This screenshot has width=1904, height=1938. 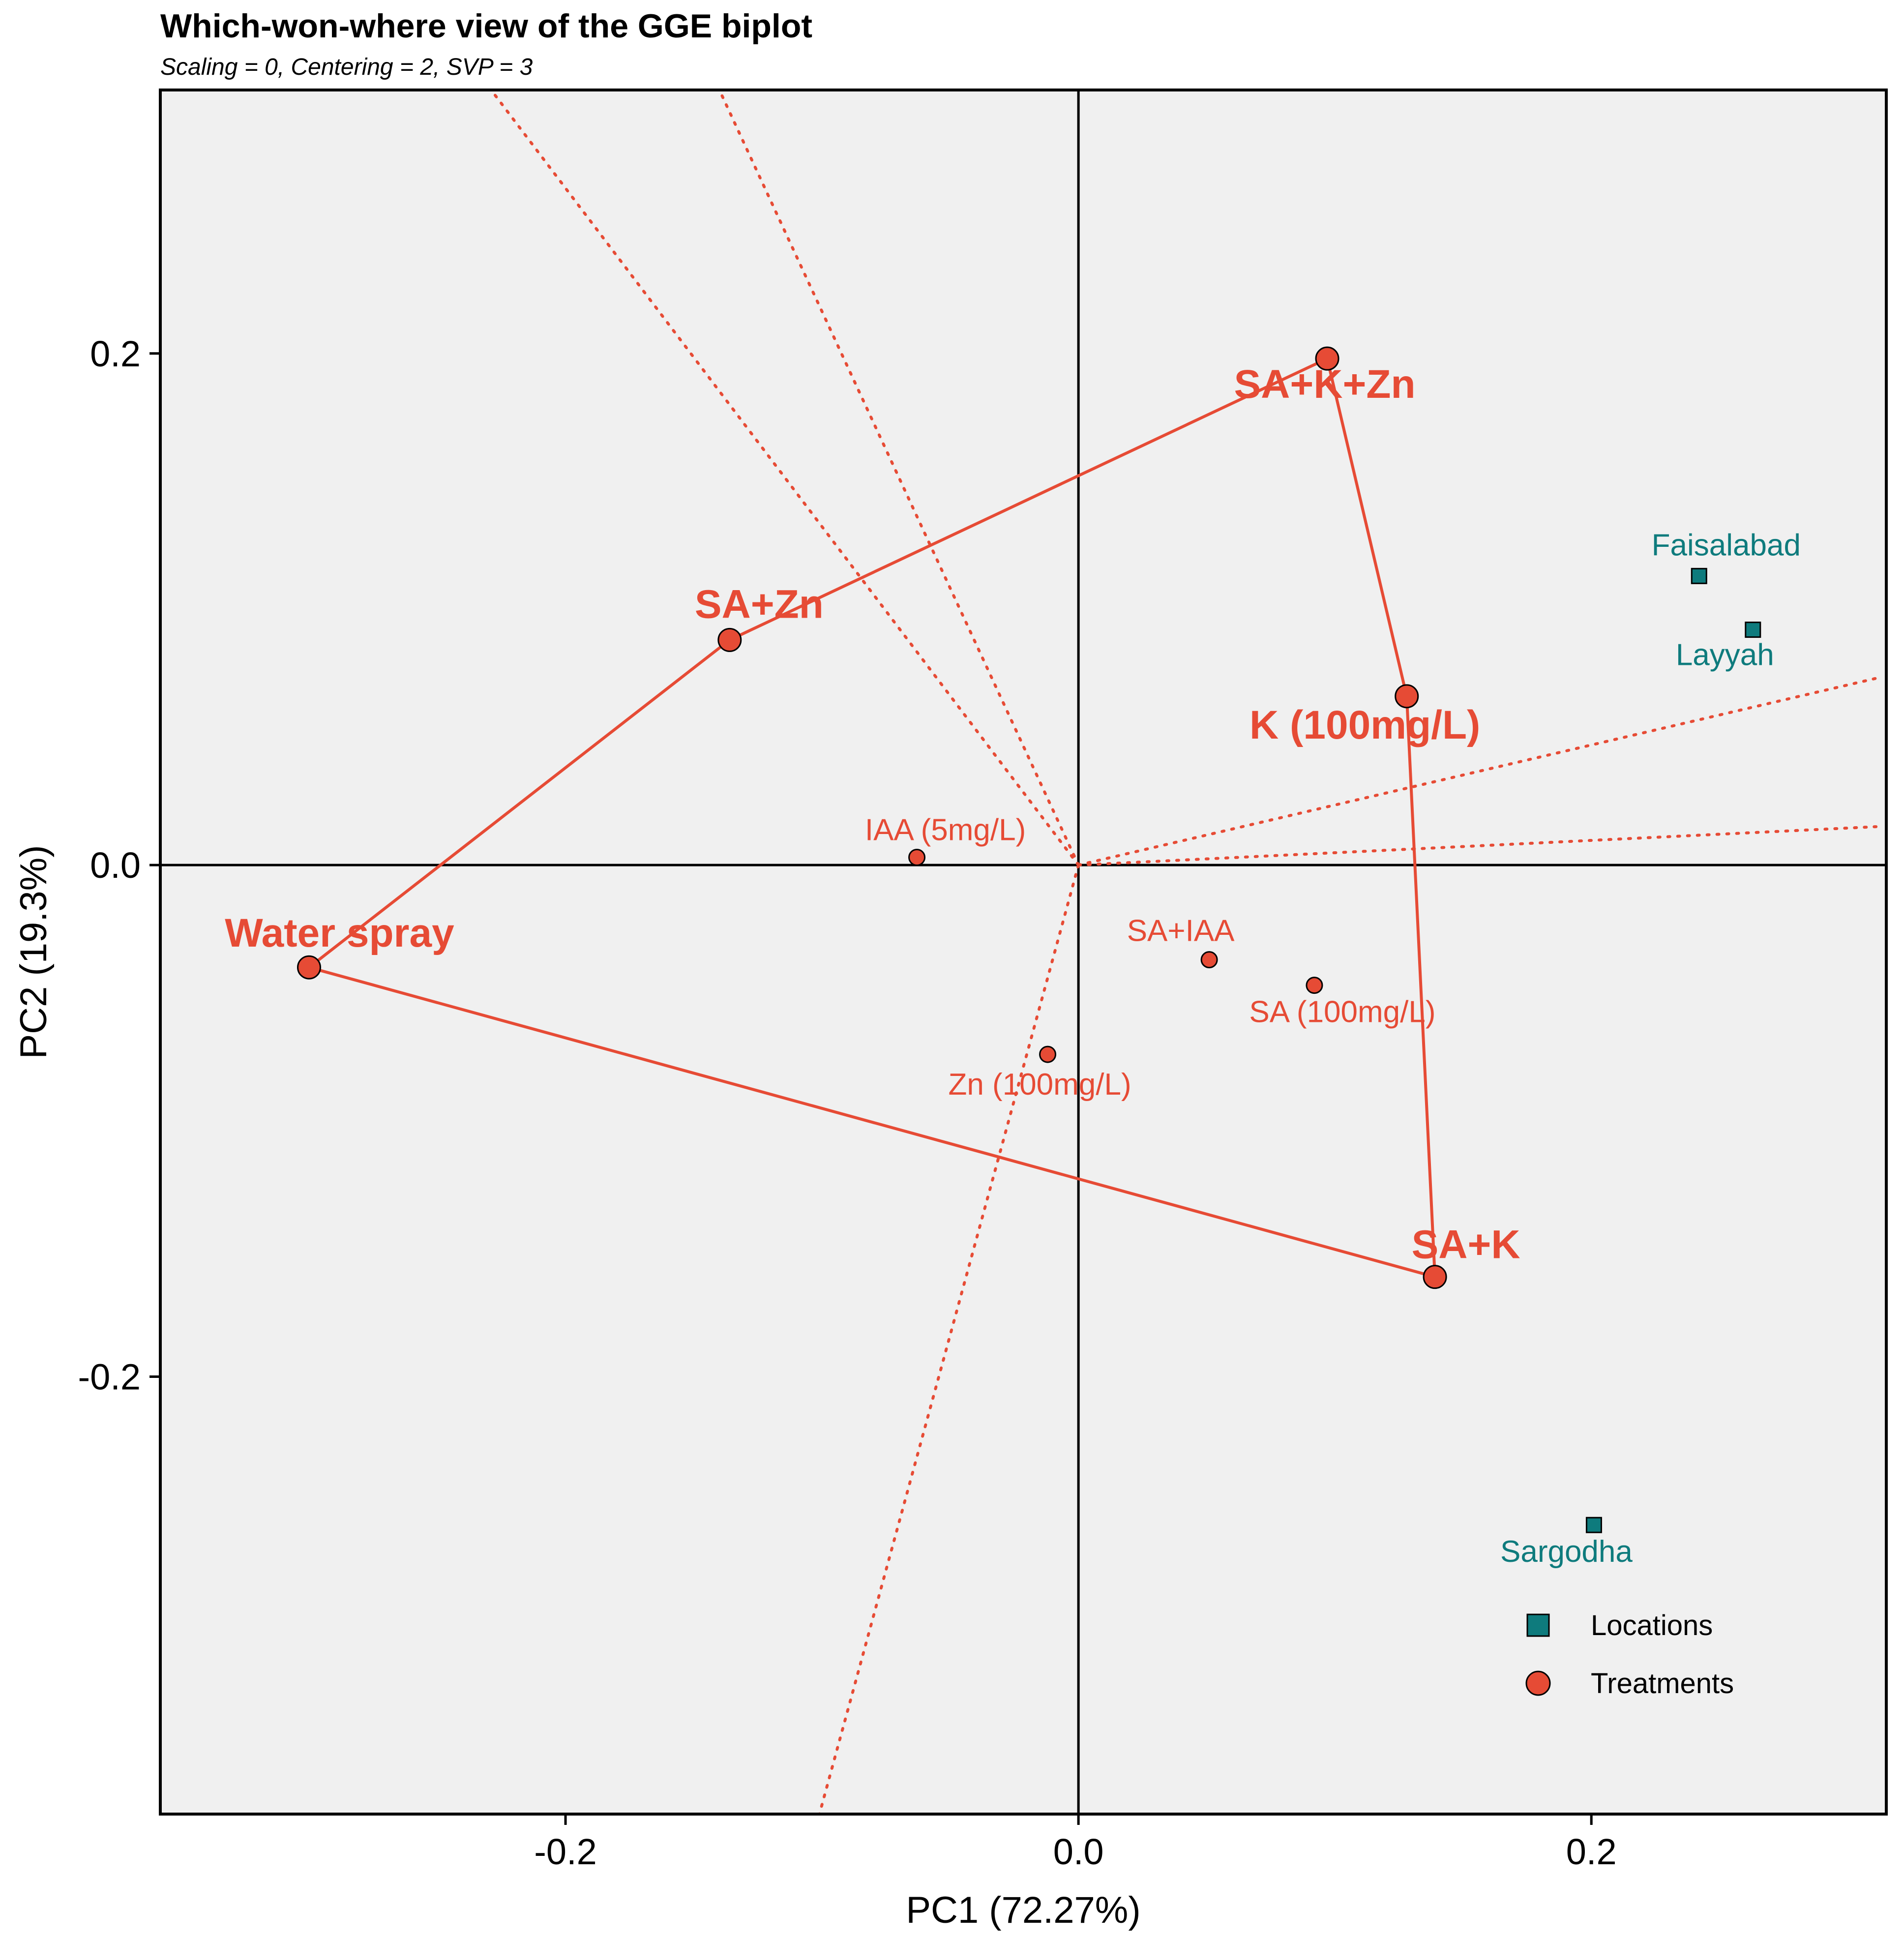 What do you see at coordinates (346, 67) in the screenshot?
I see `chart-subtitle: Scaling = 0, Centering = 2, SVP = 3` at bounding box center [346, 67].